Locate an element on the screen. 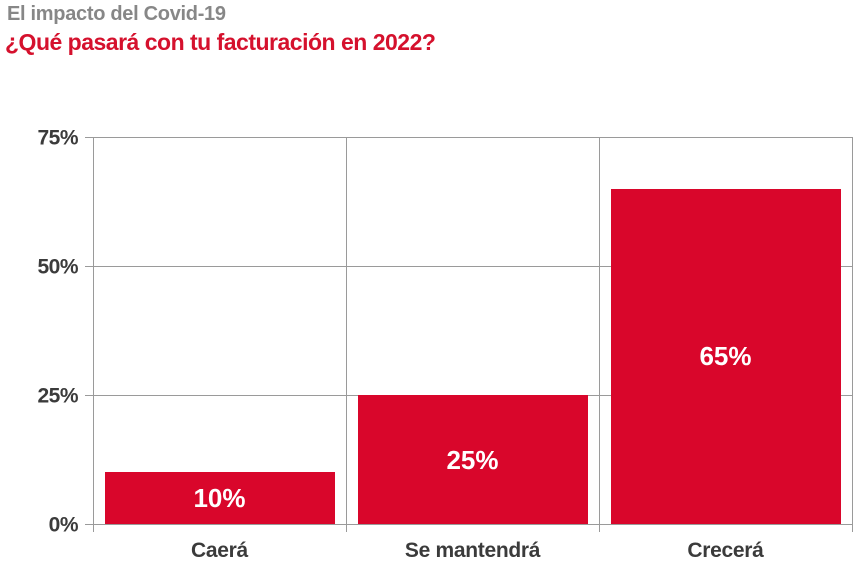  bar-value-label: 10% is located at coordinates (219, 498).